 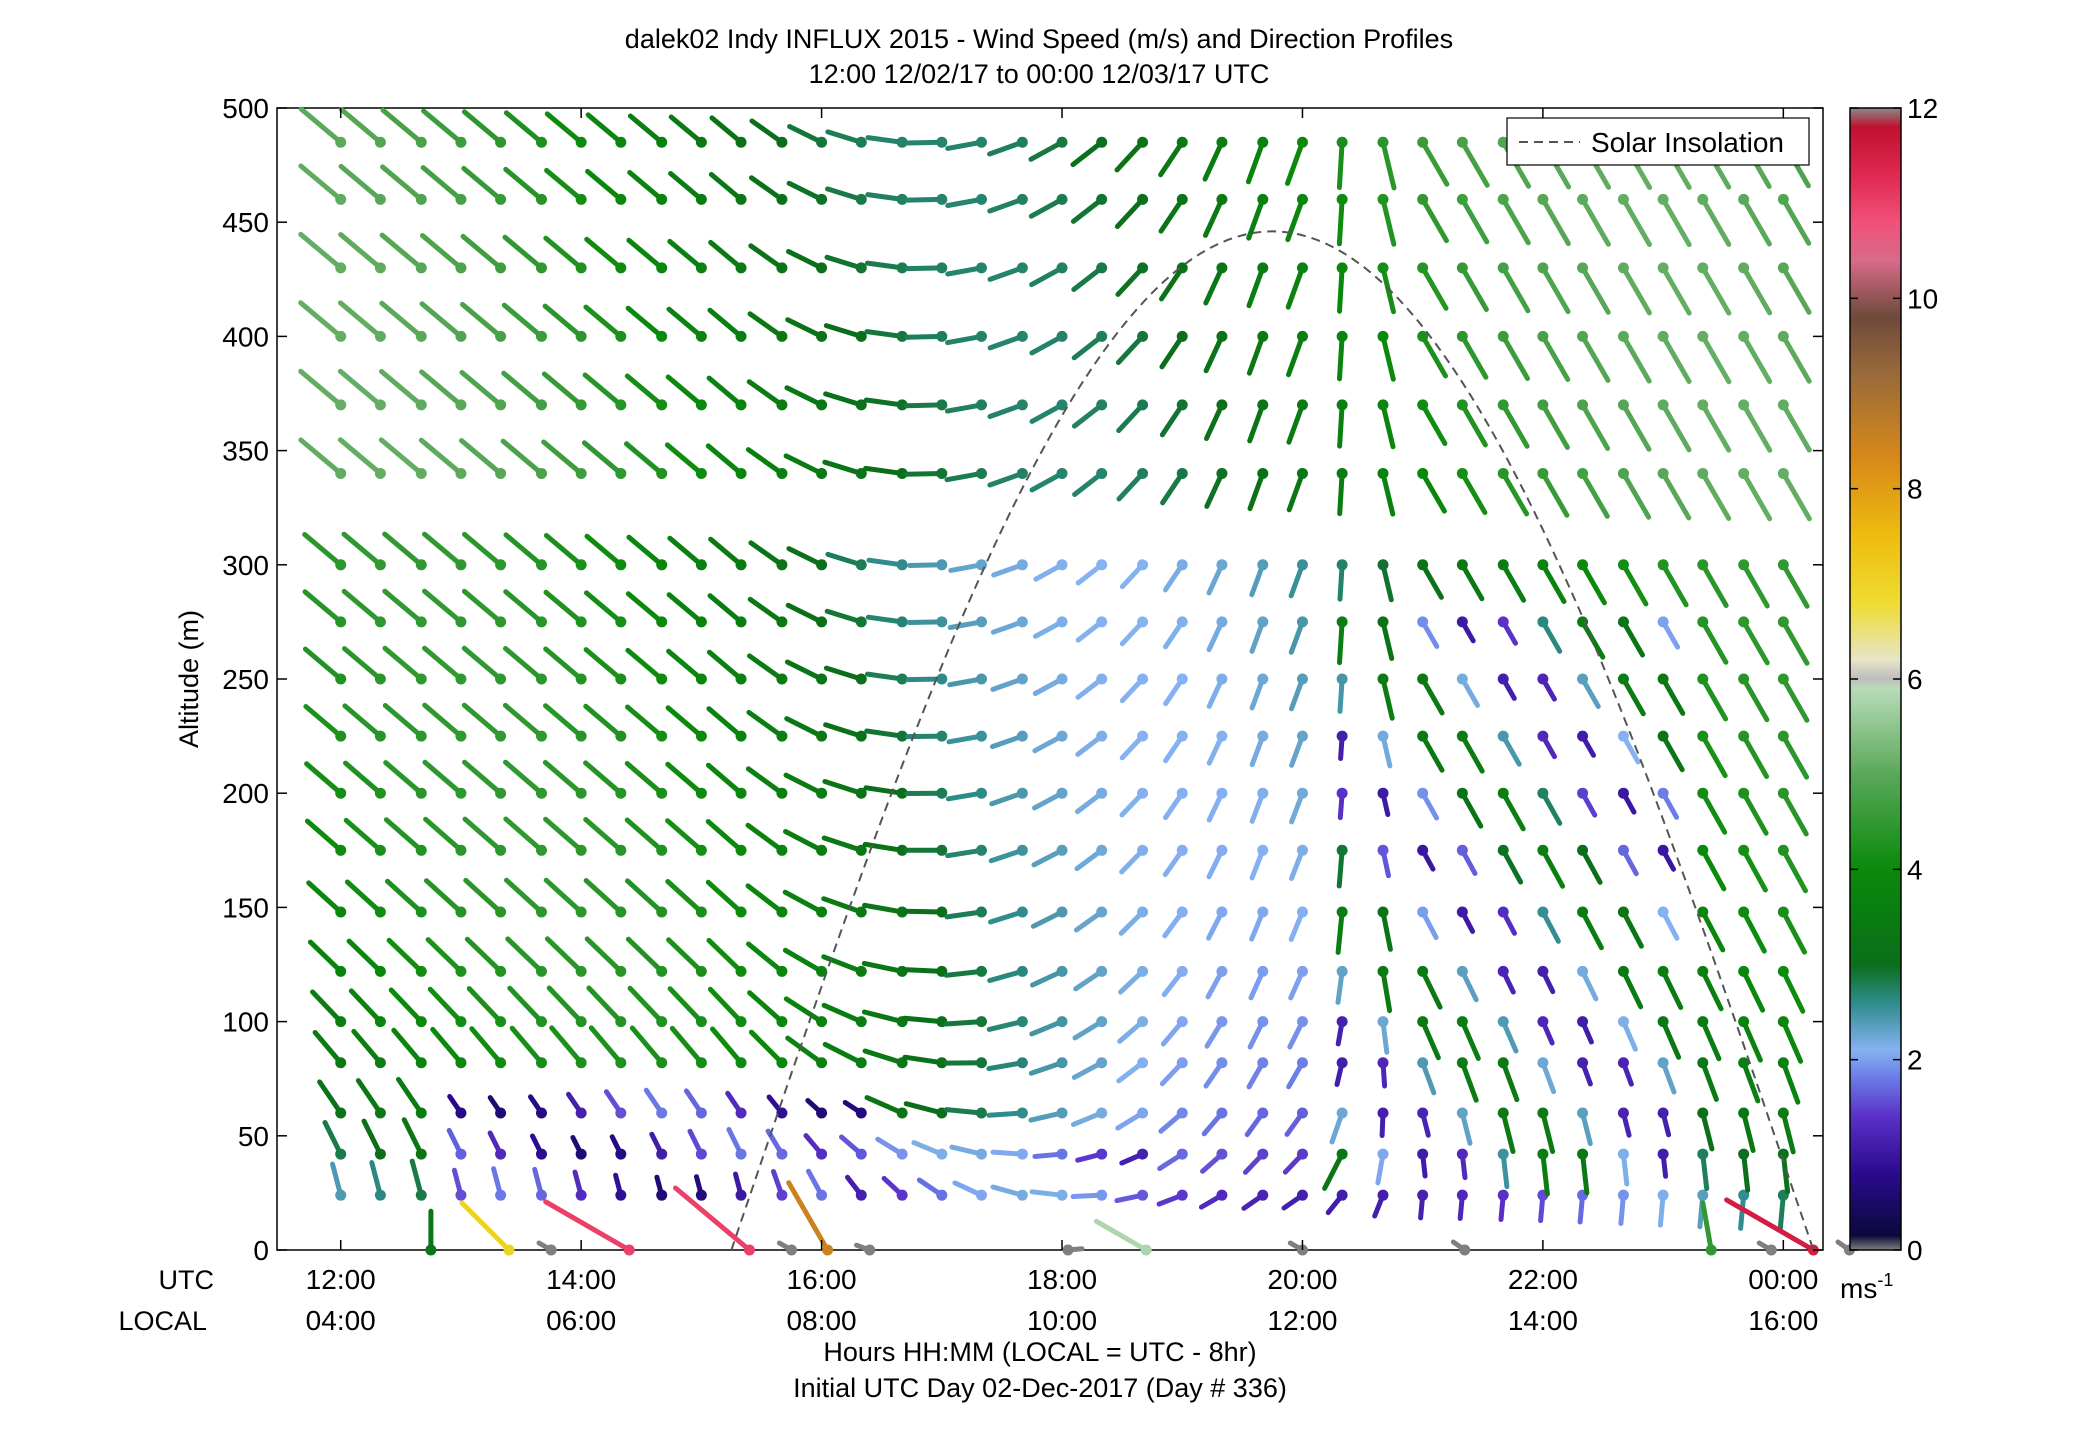 I want to click on colorbar-unit-exponent: -1, so click(x=1885, y=1280).